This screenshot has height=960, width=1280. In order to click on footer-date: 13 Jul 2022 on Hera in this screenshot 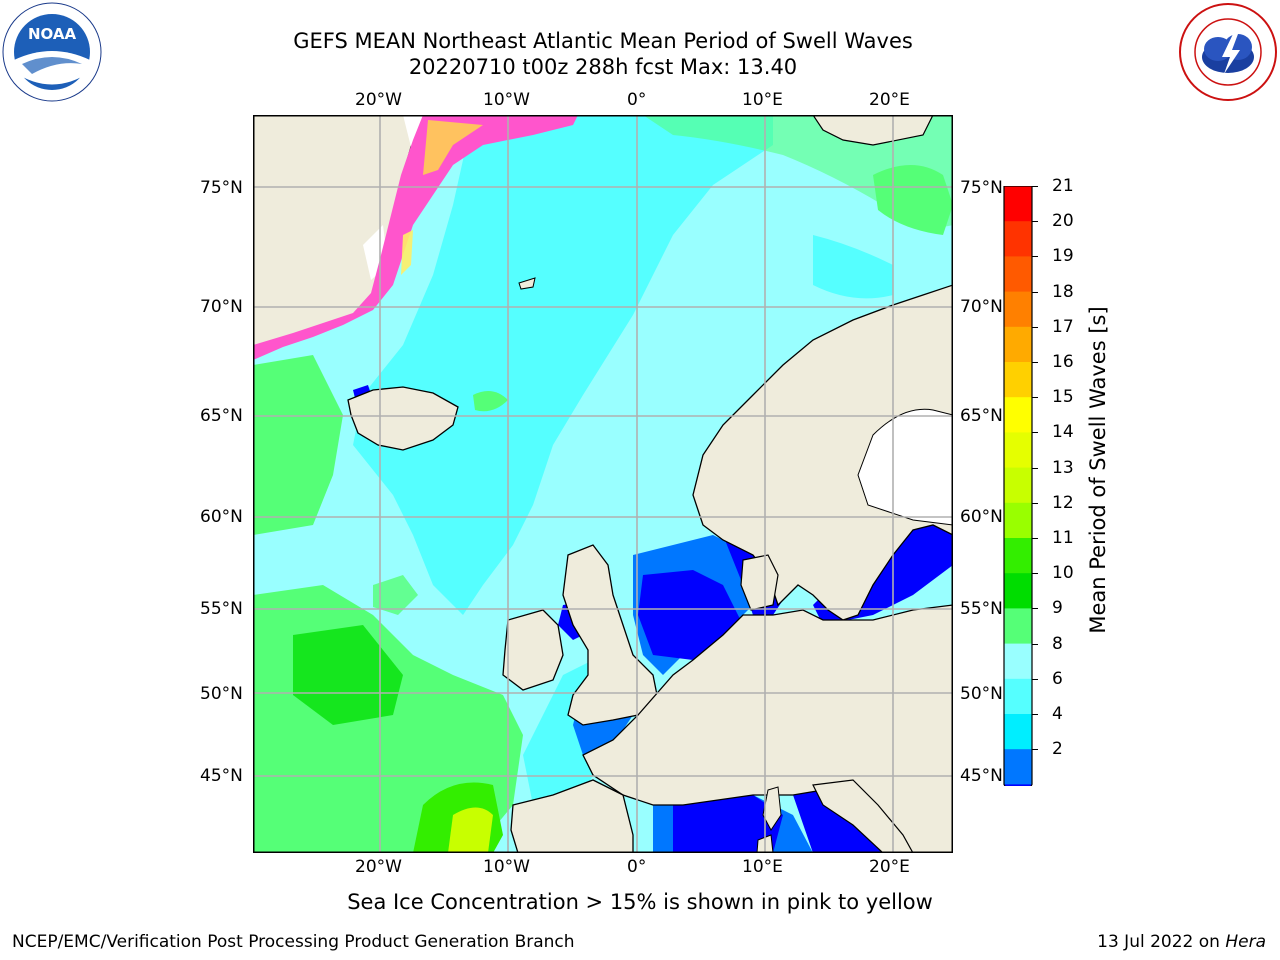, I will do `click(1181, 942)`.